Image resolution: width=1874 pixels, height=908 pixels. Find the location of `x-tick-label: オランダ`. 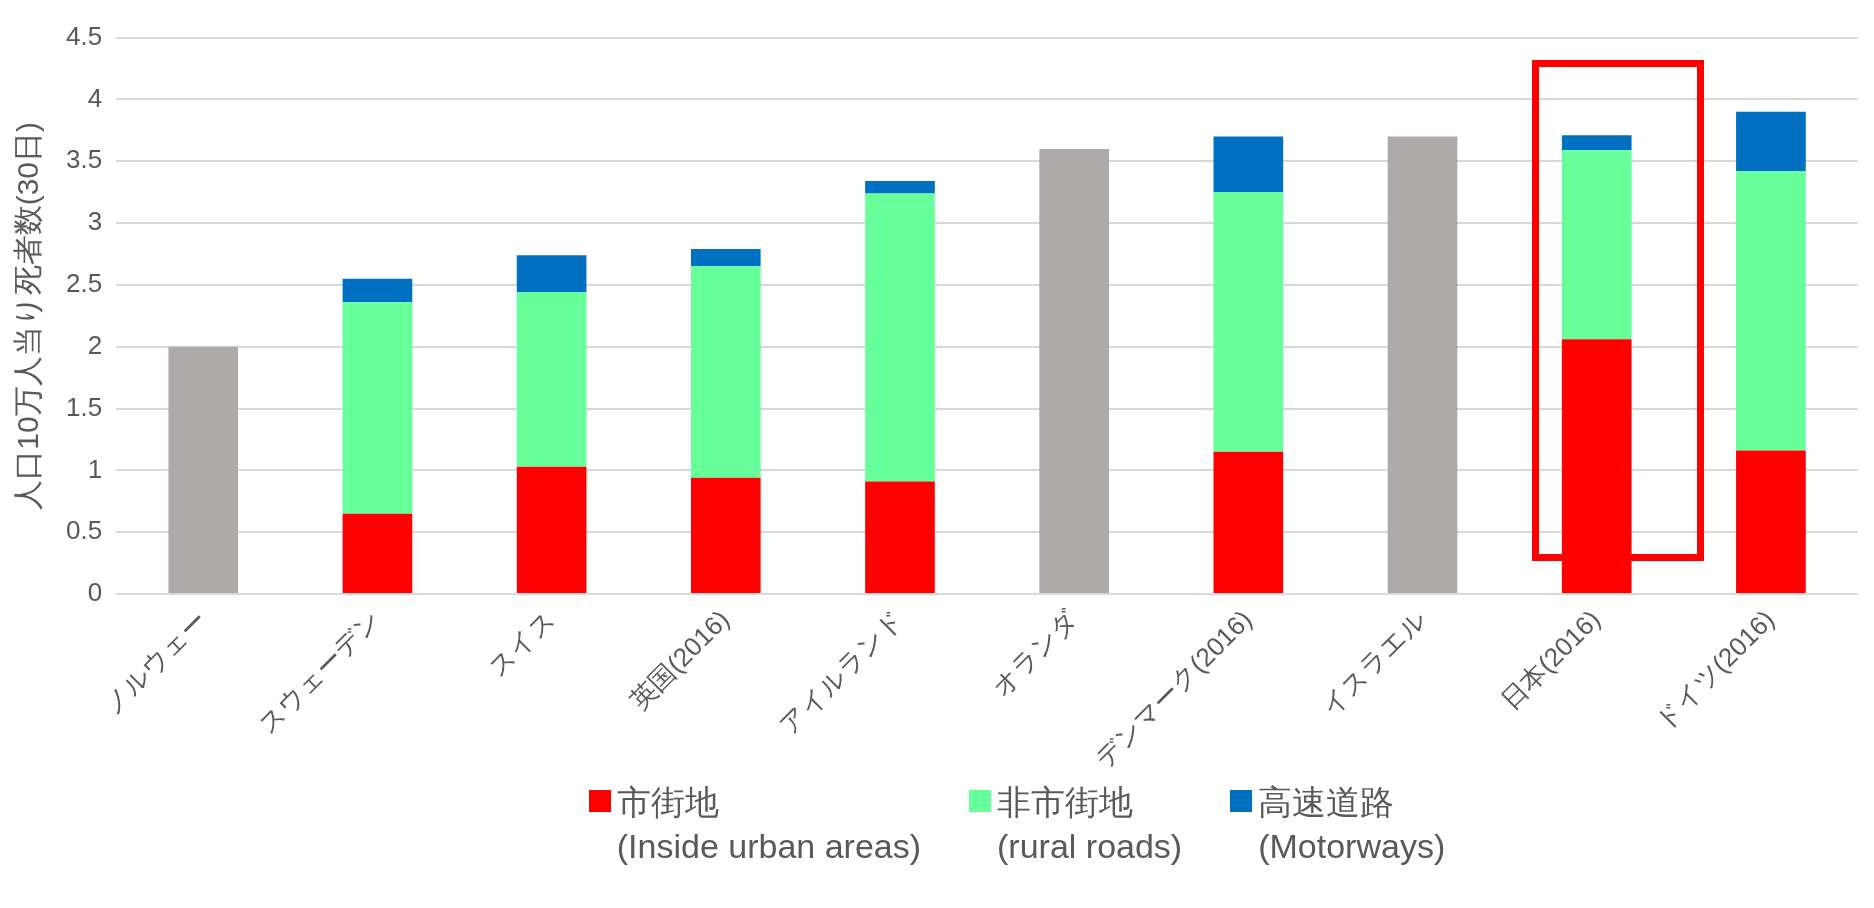

x-tick-label: オランダ is located at coordinates (1034, 653).